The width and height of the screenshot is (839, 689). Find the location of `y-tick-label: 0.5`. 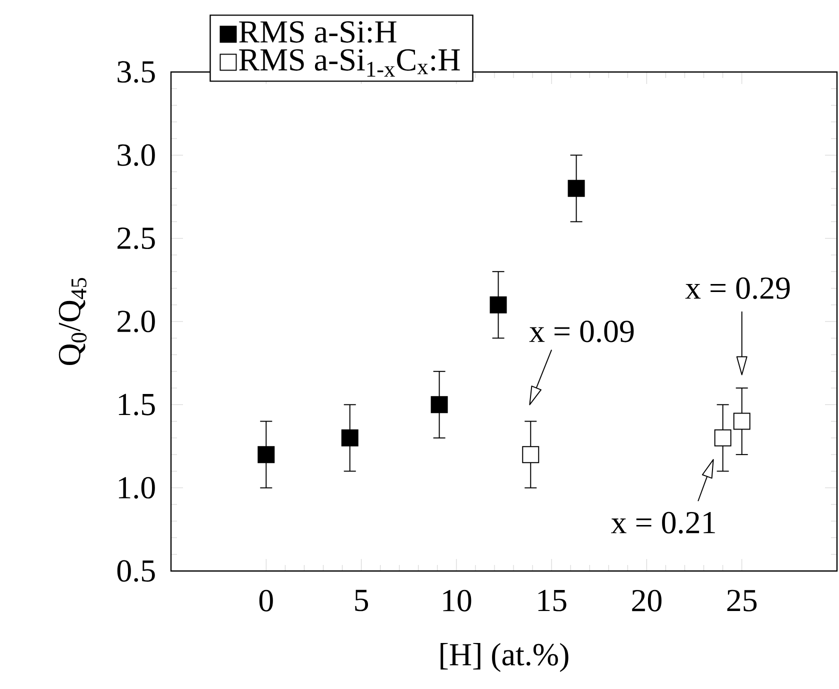

y-tick-label: 0.5 is located at coordinates (136, 571).